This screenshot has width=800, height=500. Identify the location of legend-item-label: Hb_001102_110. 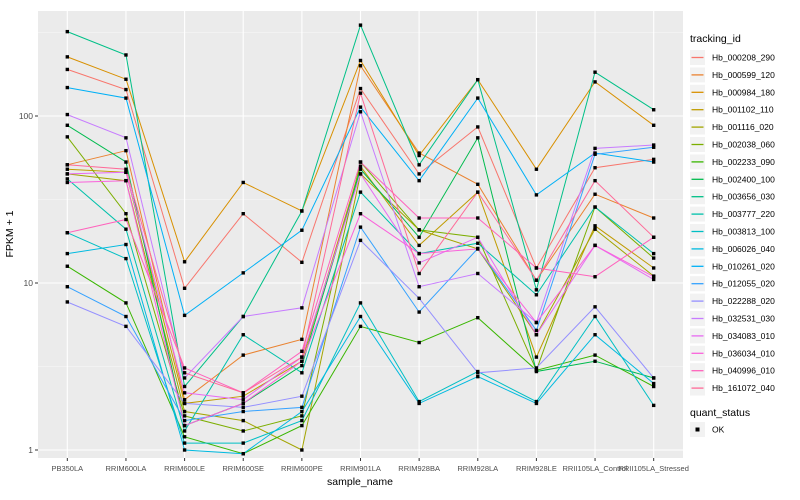
(743, 110).